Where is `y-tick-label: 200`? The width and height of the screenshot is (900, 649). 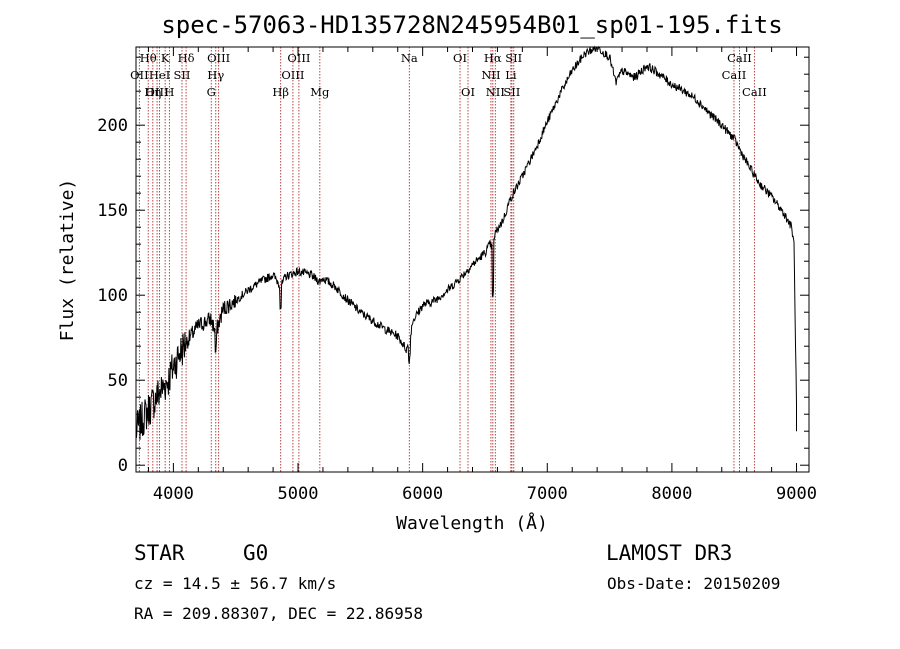
y-tick-label: 200 is located at coordinates (112, 126).